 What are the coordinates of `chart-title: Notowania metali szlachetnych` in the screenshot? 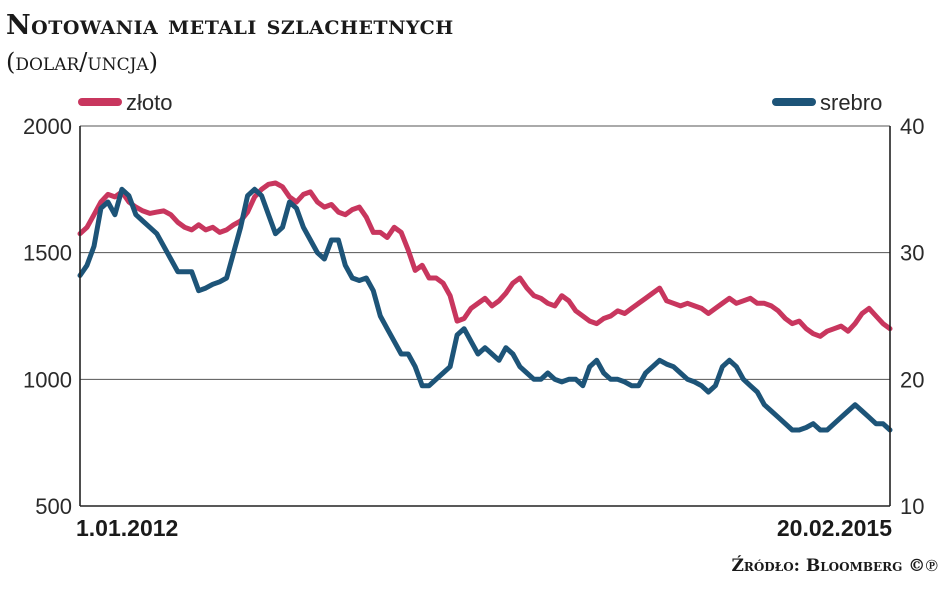 It's located at (230, 25).